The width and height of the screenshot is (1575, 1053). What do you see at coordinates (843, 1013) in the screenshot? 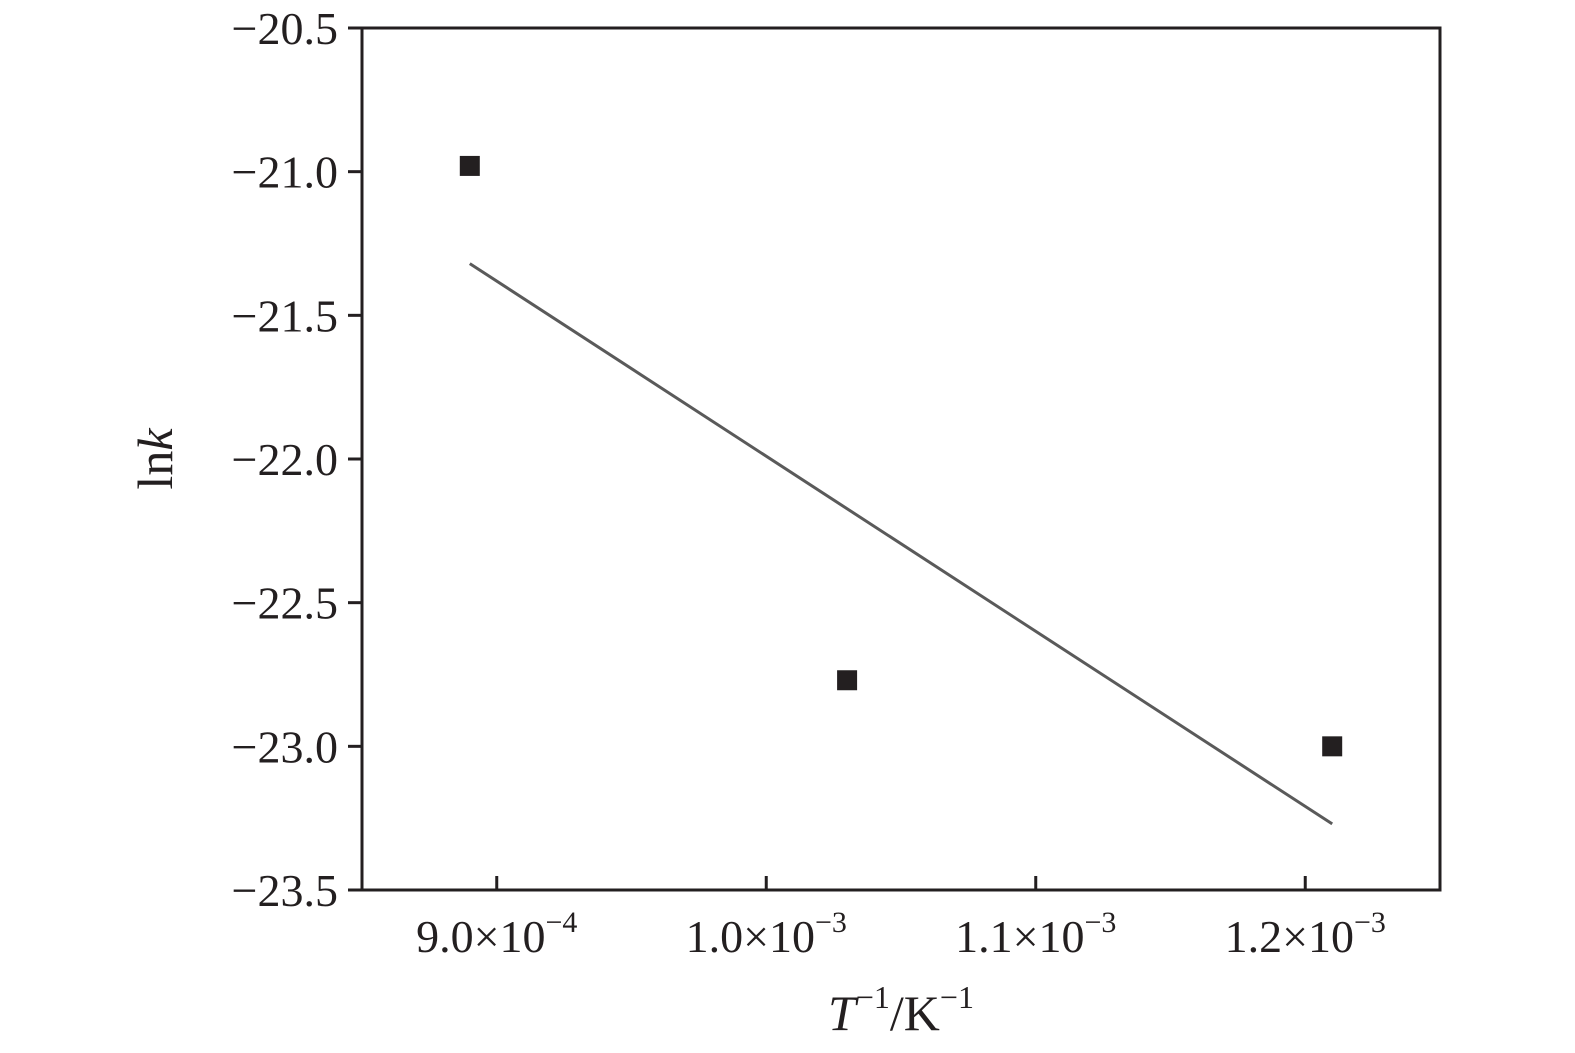
I see `x-axis-title-symbol: T` at bounding box center [843, 1013].